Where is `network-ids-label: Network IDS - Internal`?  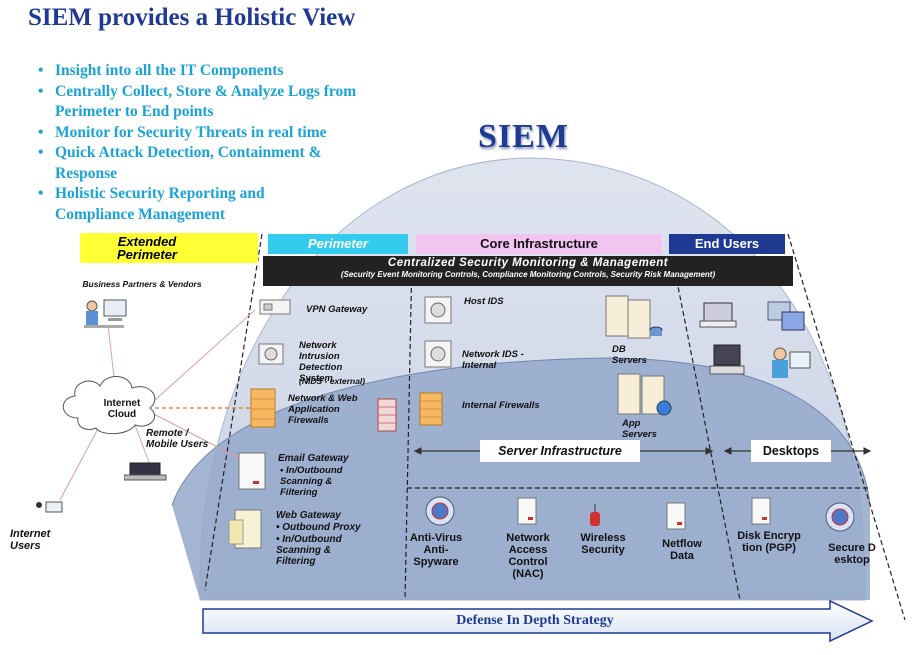
network-ids-label: Network IDS - Internal is located at coordinates (493, 360).